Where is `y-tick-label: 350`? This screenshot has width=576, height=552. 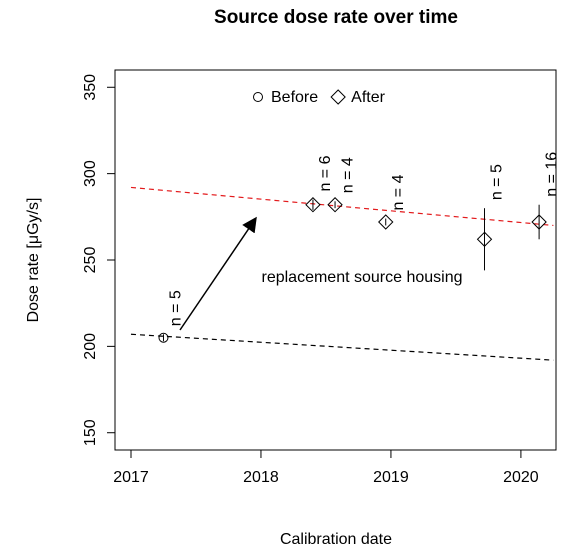
y-tick-label: 350 is located at coordinates (90, 87).